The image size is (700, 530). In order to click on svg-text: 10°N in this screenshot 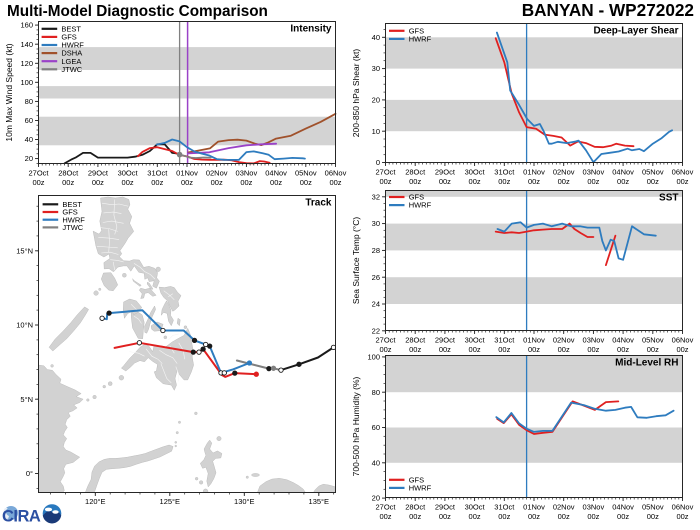, I will do `click(24, 325)`.